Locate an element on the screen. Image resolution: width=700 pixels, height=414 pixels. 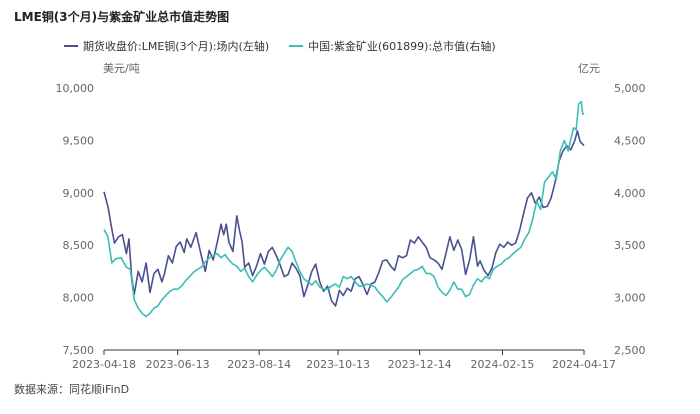
left-tick-label: 7,500 is located at coordinates (79, 350).